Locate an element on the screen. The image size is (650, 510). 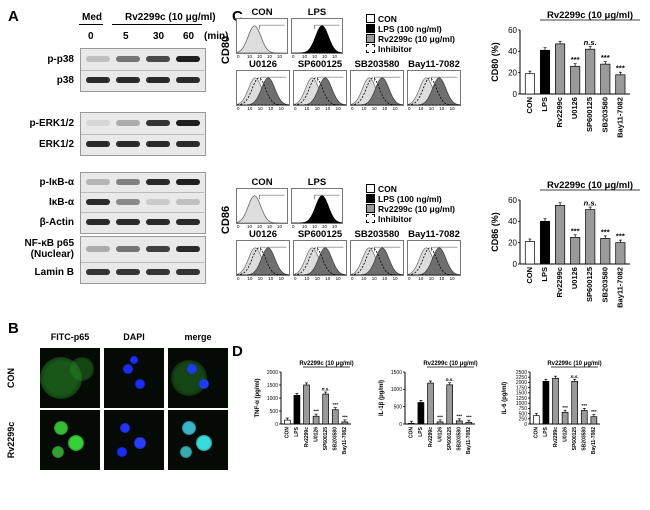
header-treat-line is located at coordinates (157, 24).